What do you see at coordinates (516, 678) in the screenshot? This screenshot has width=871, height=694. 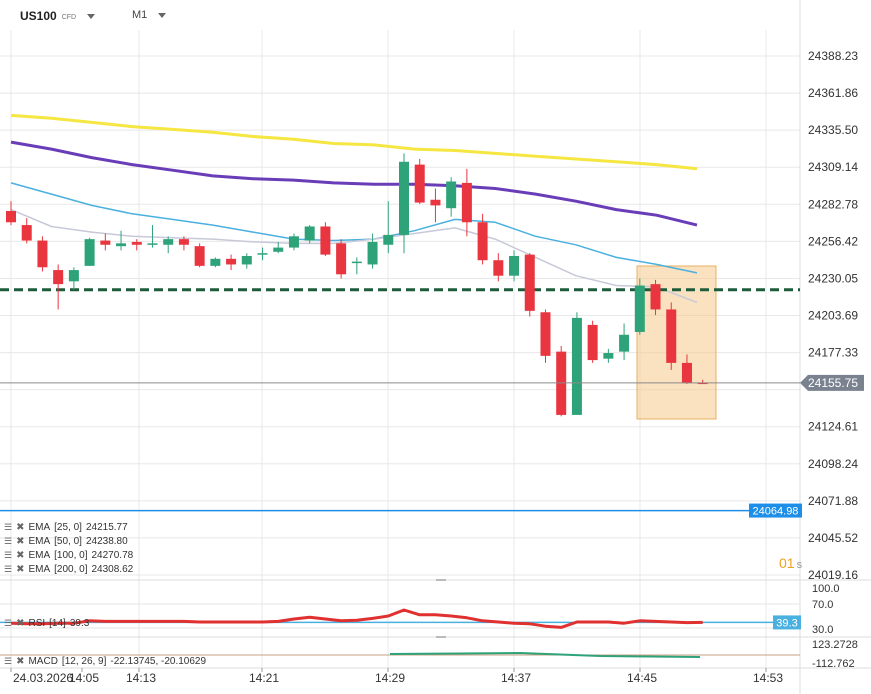 I see `time-axis-label: 14:37` at bounding box center [516, 678].